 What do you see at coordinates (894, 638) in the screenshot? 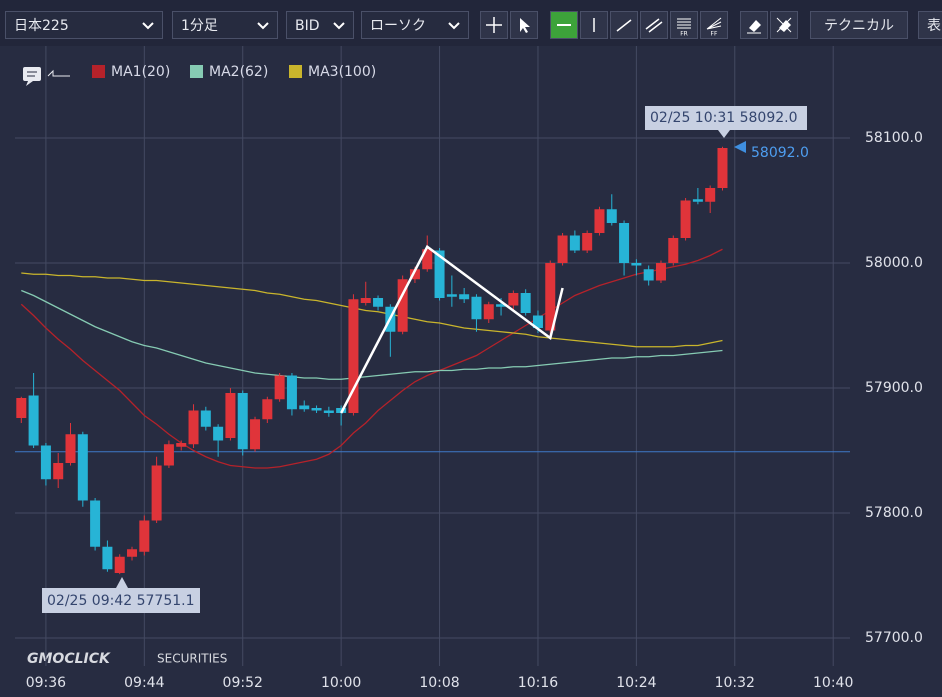
I see `y-tick-label: 57700.0` at bounding box center [894, 638].